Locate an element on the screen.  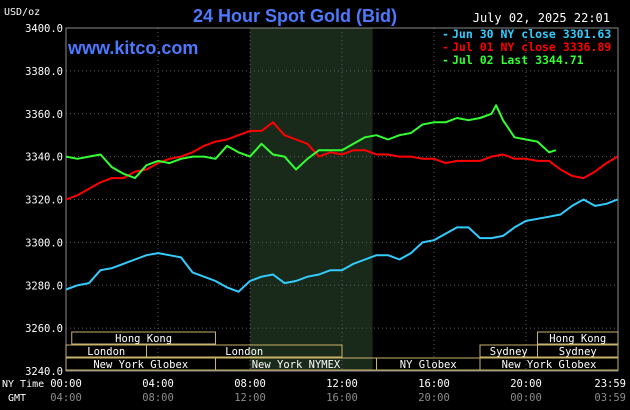
x-tick-gmt: 08:00 is located at coordinates (158, 398).